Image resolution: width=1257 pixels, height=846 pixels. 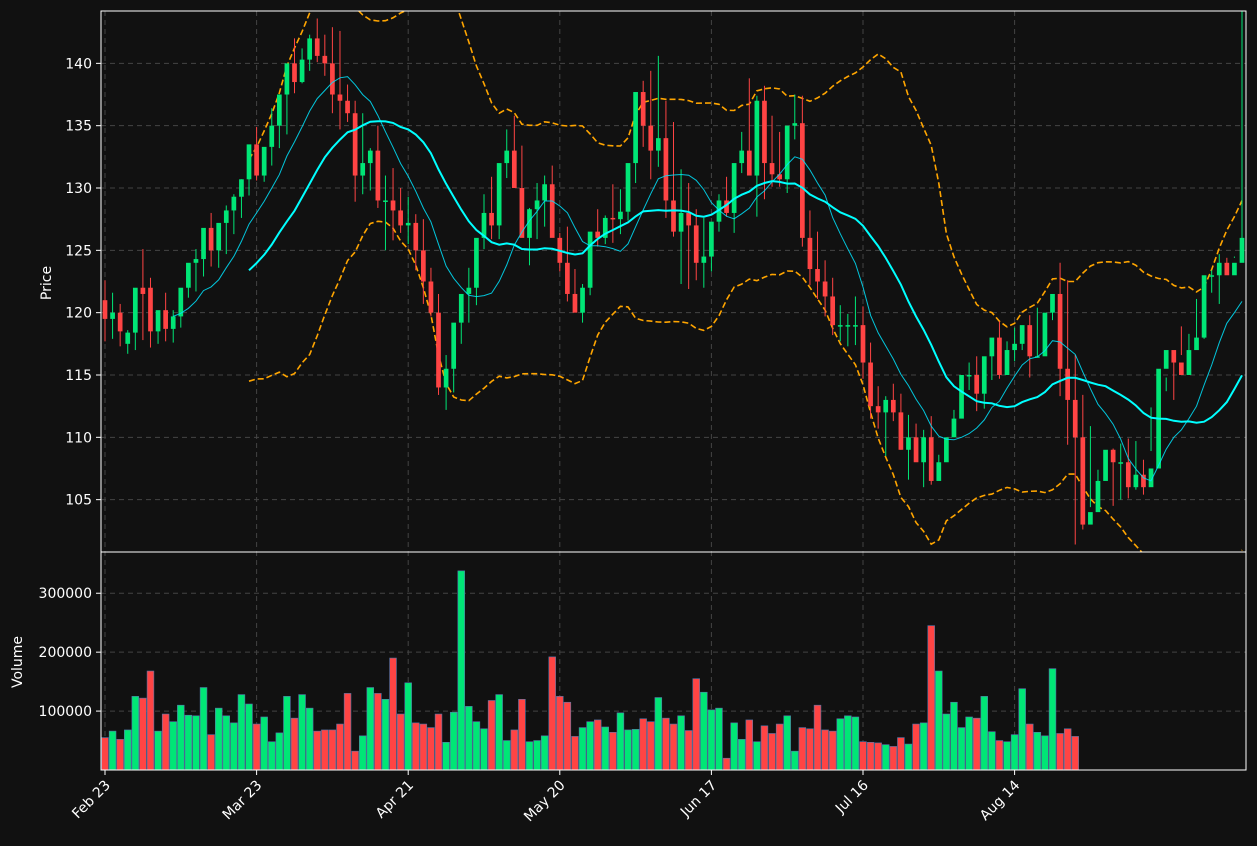 I want to click on volume-tick-label: 300000, so click(x=65, y=594).